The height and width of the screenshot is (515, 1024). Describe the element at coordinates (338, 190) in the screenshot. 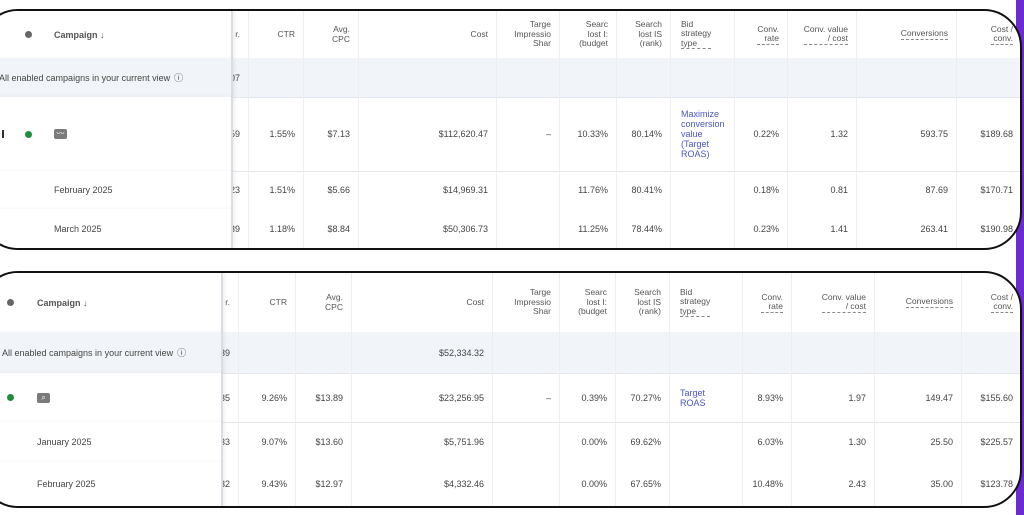

I see `cell-cpc: $5.66` at that location.